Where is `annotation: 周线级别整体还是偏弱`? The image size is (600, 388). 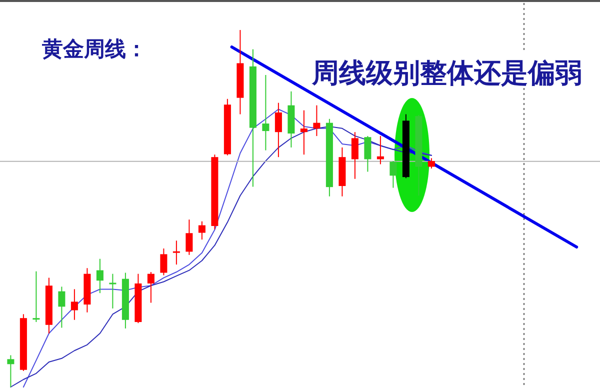
annotation: 周线级别整体还是偏弱 is located at coordinates (446, 73).